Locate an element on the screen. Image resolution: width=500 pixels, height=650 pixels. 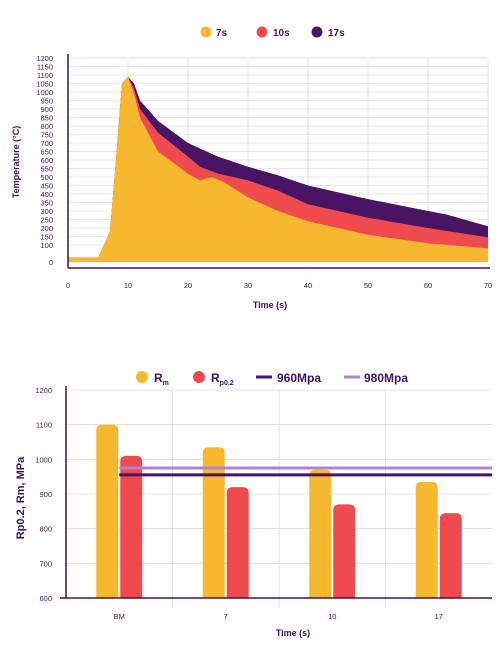
top-x-tick-10: 10 is located at coordinates (128, 285).